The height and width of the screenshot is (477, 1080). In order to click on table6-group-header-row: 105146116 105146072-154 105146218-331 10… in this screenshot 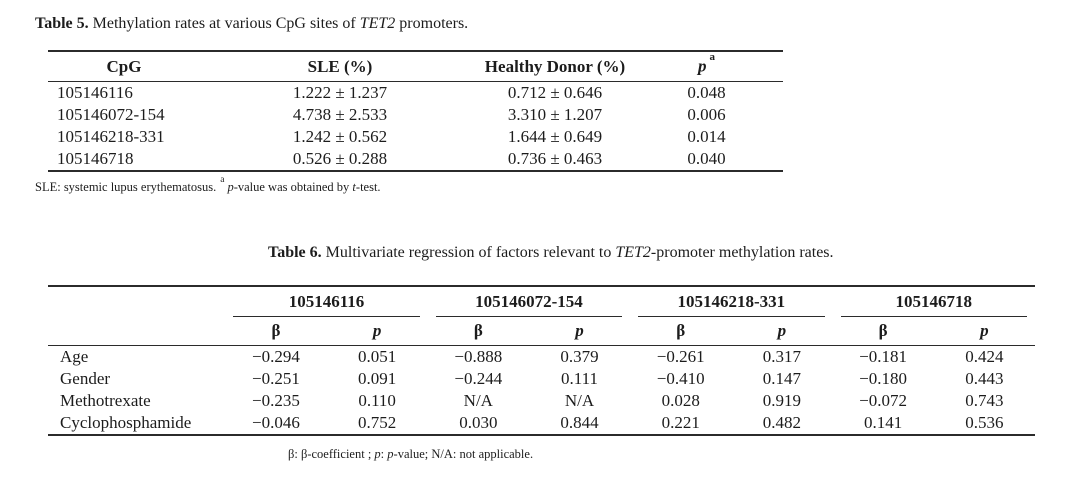, I will do `click(541, 301)`.